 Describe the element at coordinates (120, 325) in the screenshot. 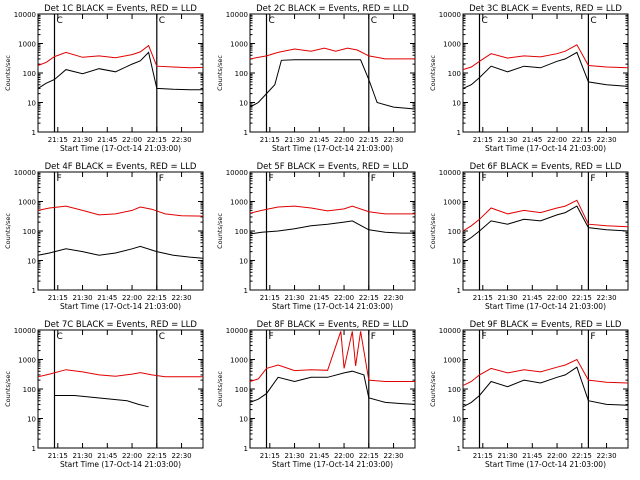

I see `chart-title: Det 7C BLACK = Events, RED = LLD` at that location.